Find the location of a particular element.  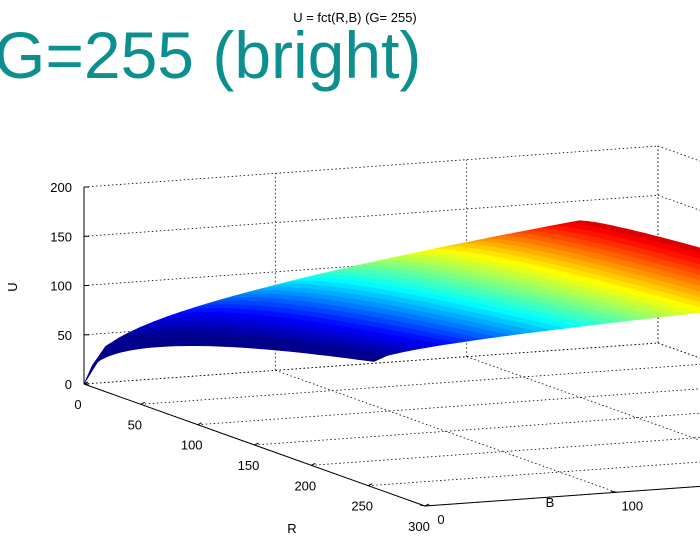

grid-line-wall-r0 is located at coordinates (371, 166).